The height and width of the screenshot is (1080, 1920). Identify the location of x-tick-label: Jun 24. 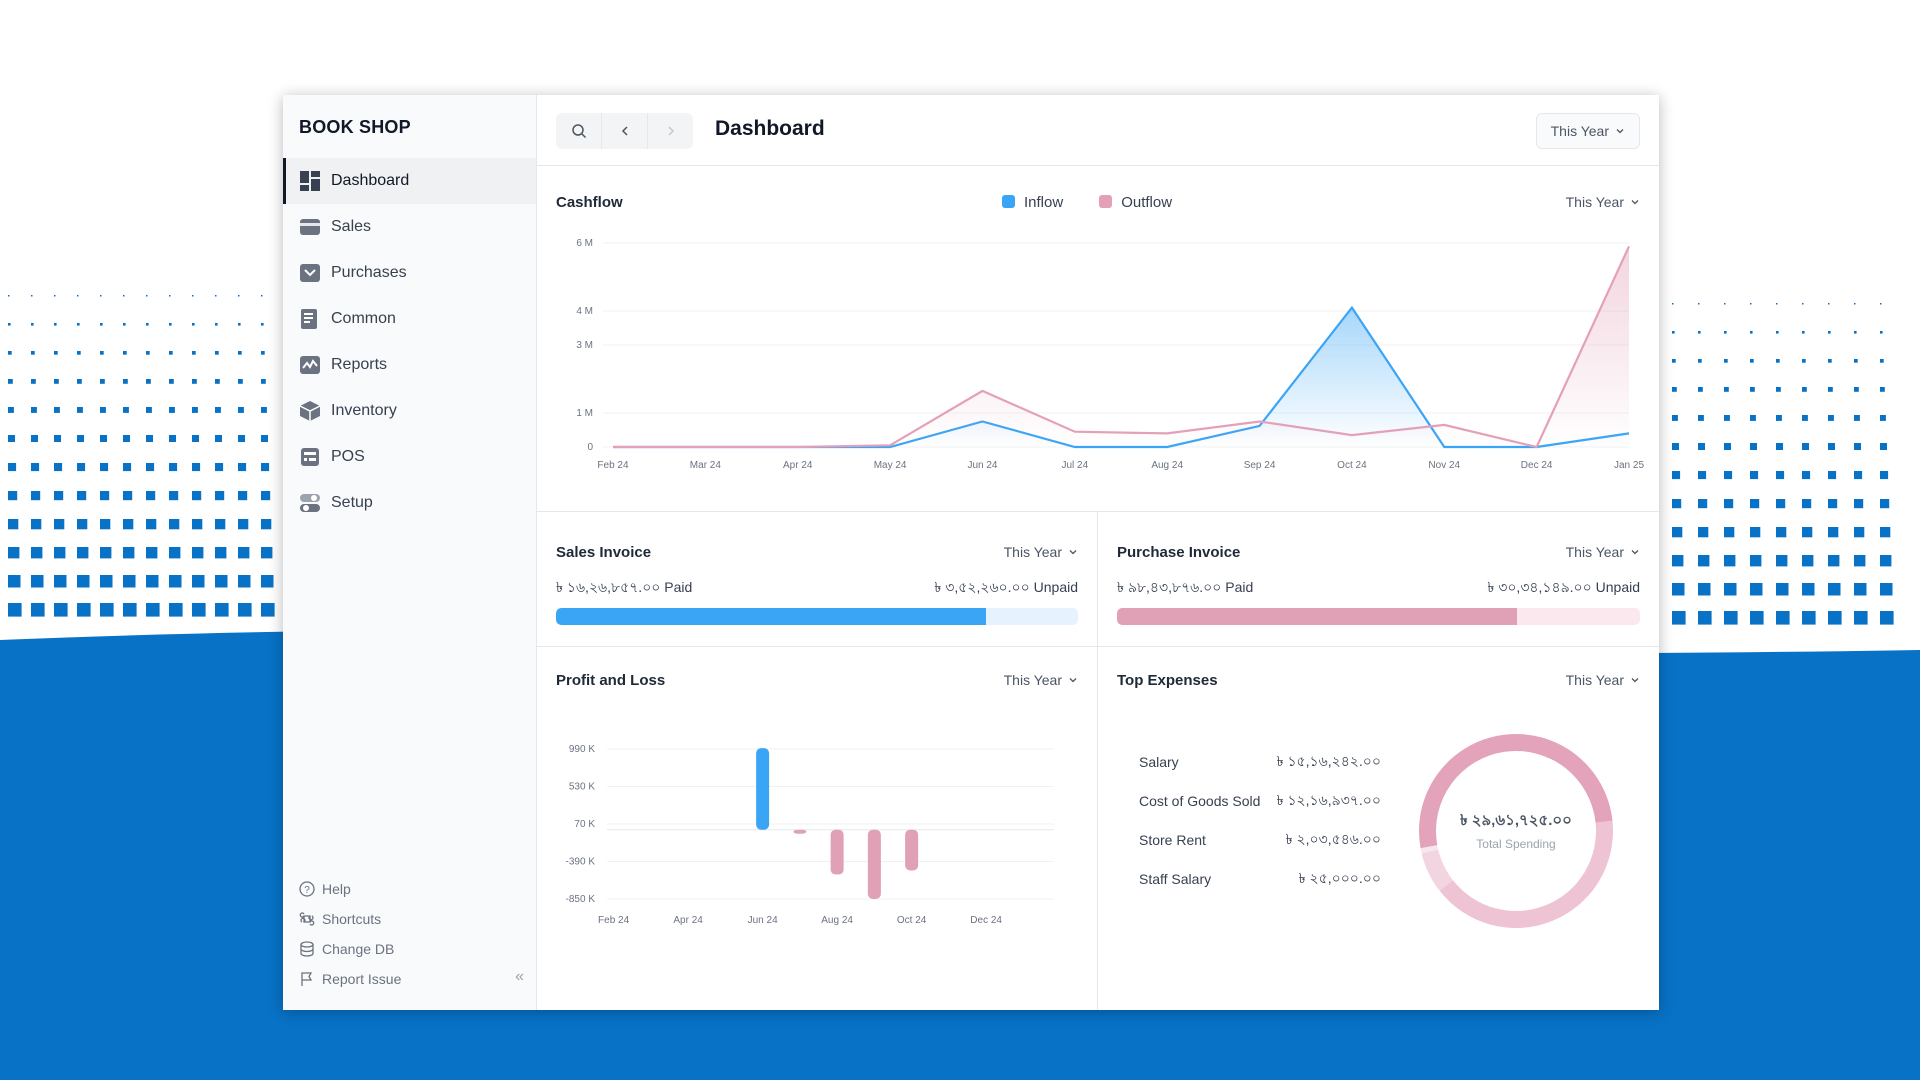
(763, 920).